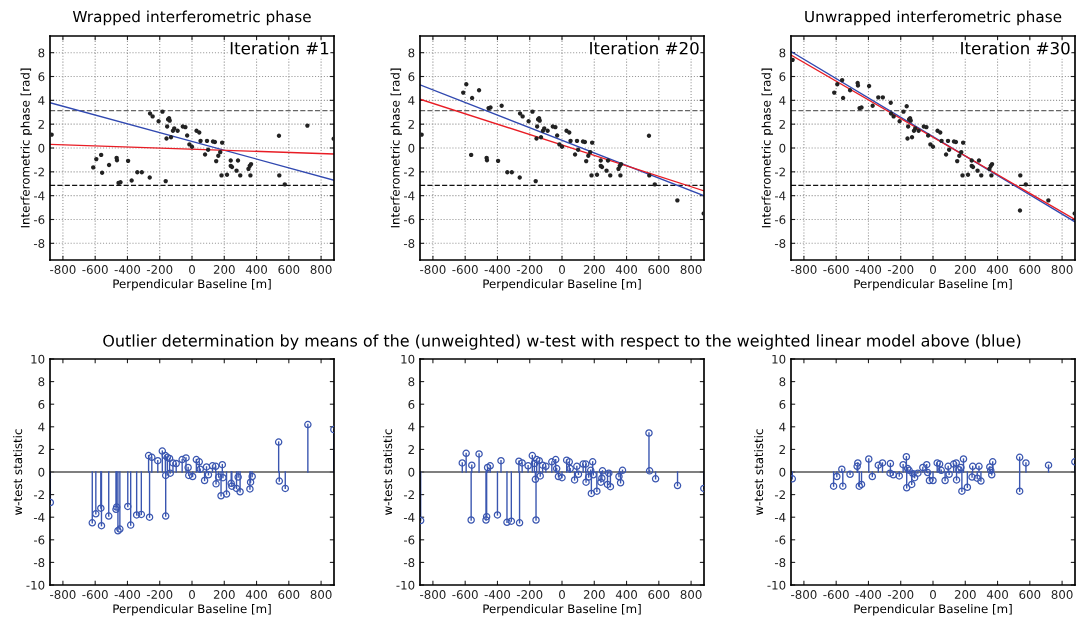 The height and width of the screenshot is (624, 1079). What do you see at coordinates (408, 359) in the screenshot?
I see `y-tick-label: 10` at bounding box center [408, 359].